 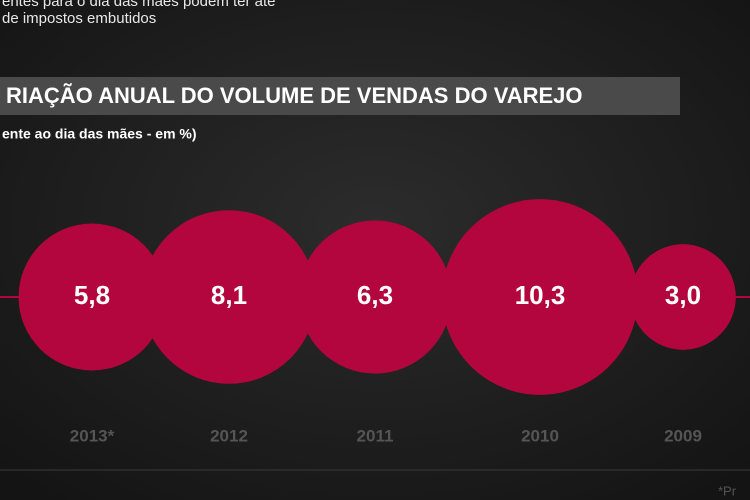 What do you see at coordinates (229, 435) in the screenshot?
I see `x-tick-label: 2012` at bounding box center [229, 435].